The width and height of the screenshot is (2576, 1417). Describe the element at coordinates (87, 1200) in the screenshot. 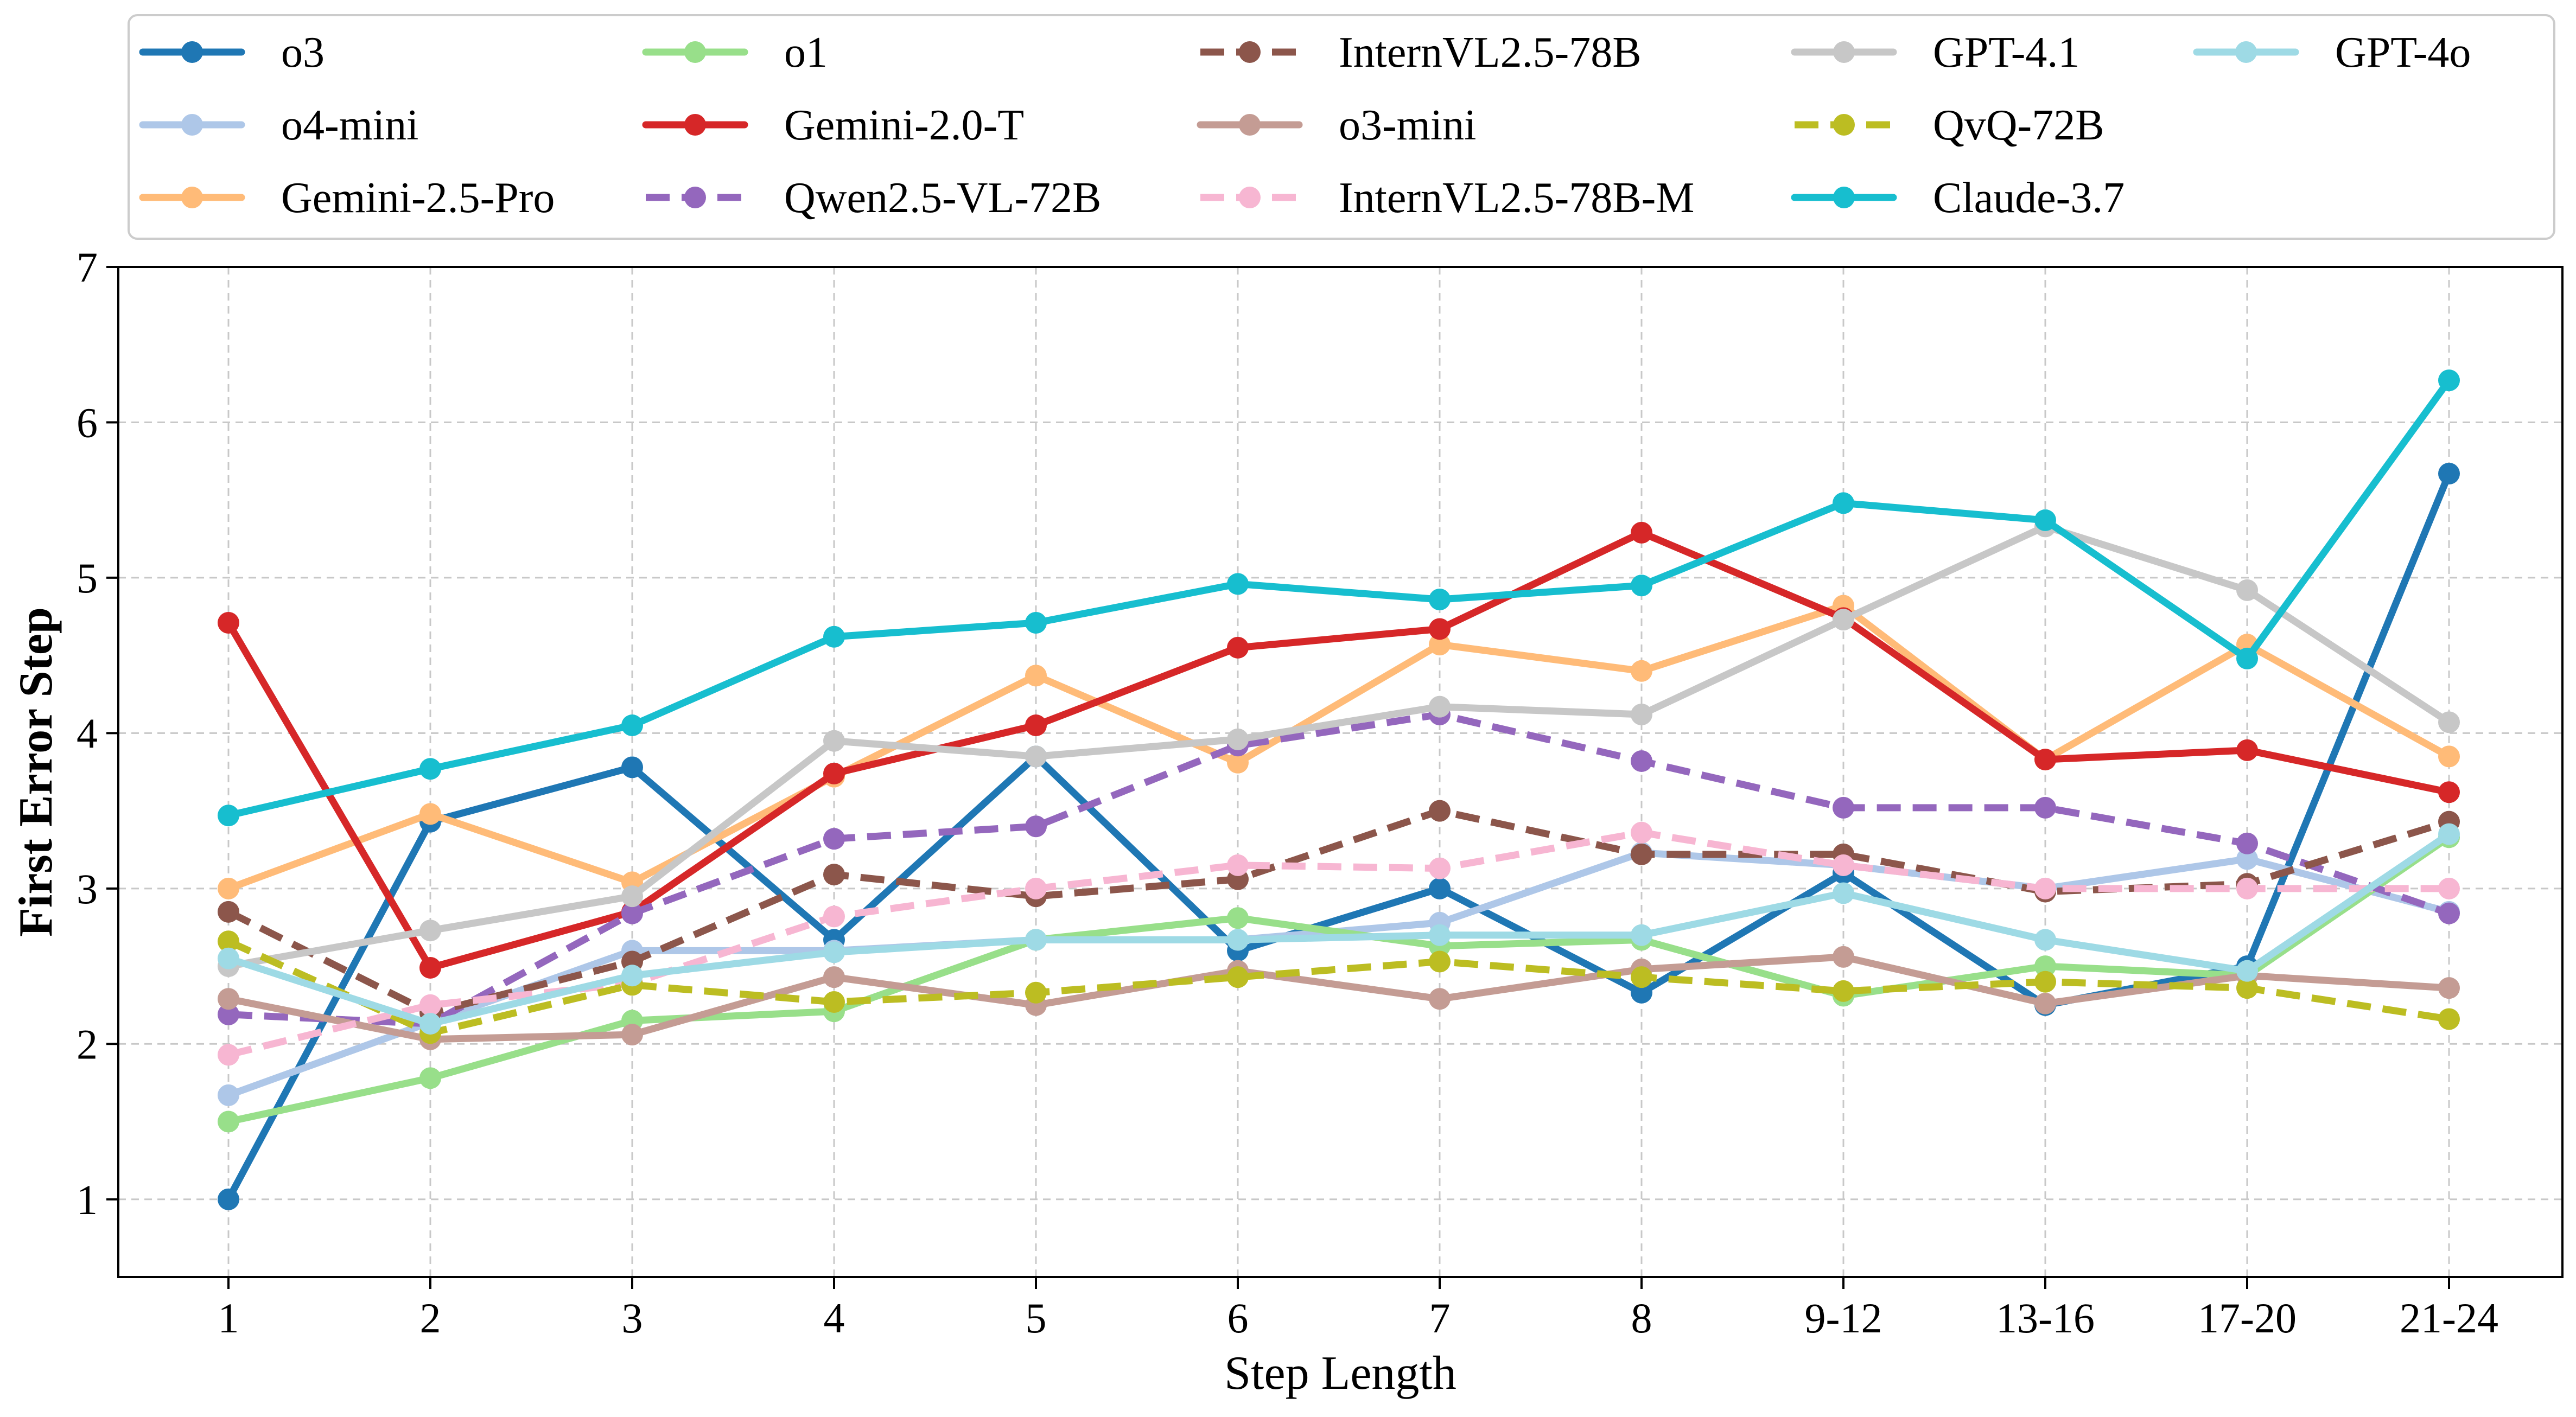

I see `y-tick-label: 1` at that location.